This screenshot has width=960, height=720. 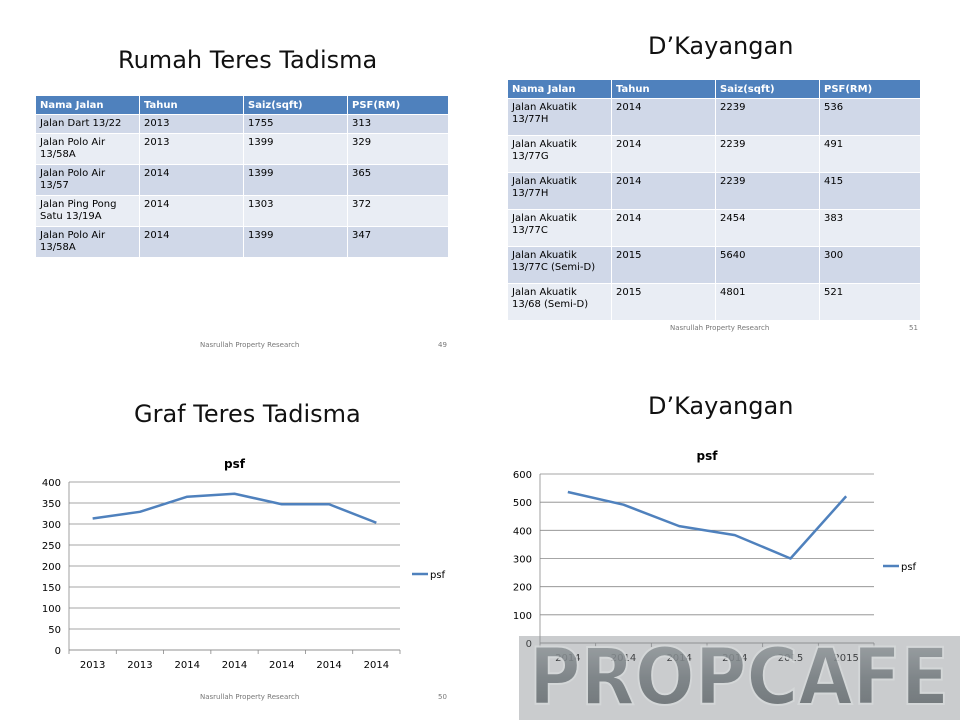 What do you see at coordinates (242, 180) in the screenshot?
I see `table-row: Jalan Polo Air 13/57 2014 1399 365` at bounding box center [242, 180].